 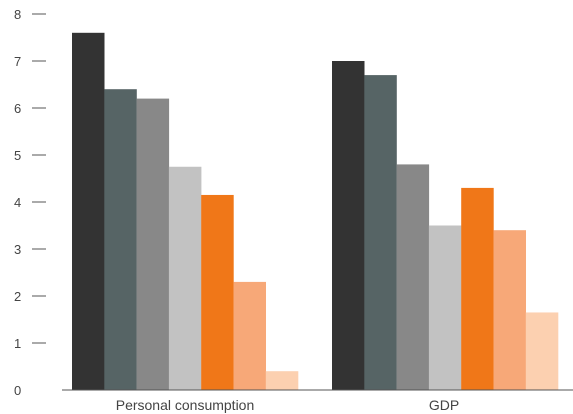 I want to click on x-axis: Personal consumption GDP, so click(x=287, y=405).